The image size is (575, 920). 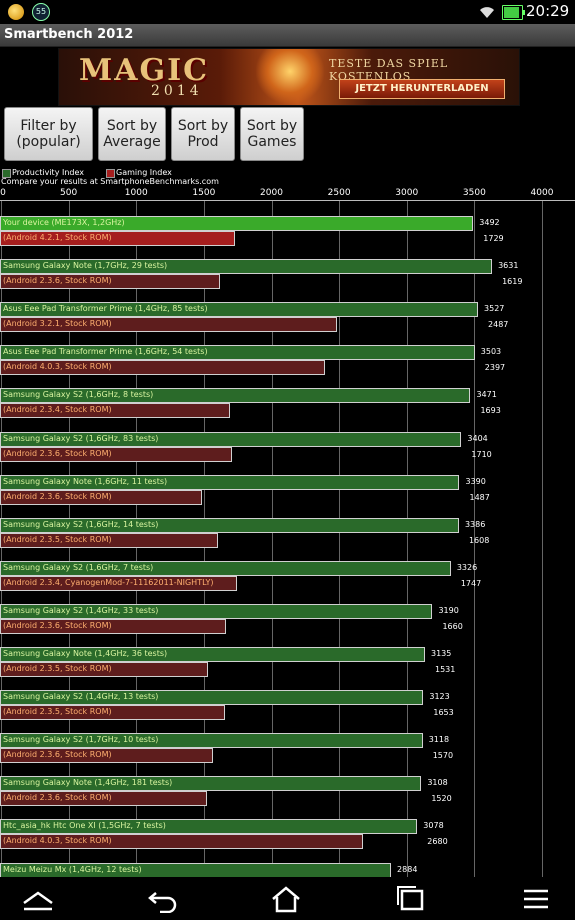 I want to click on productivity-value: 3326, so click(x=467, y=567).